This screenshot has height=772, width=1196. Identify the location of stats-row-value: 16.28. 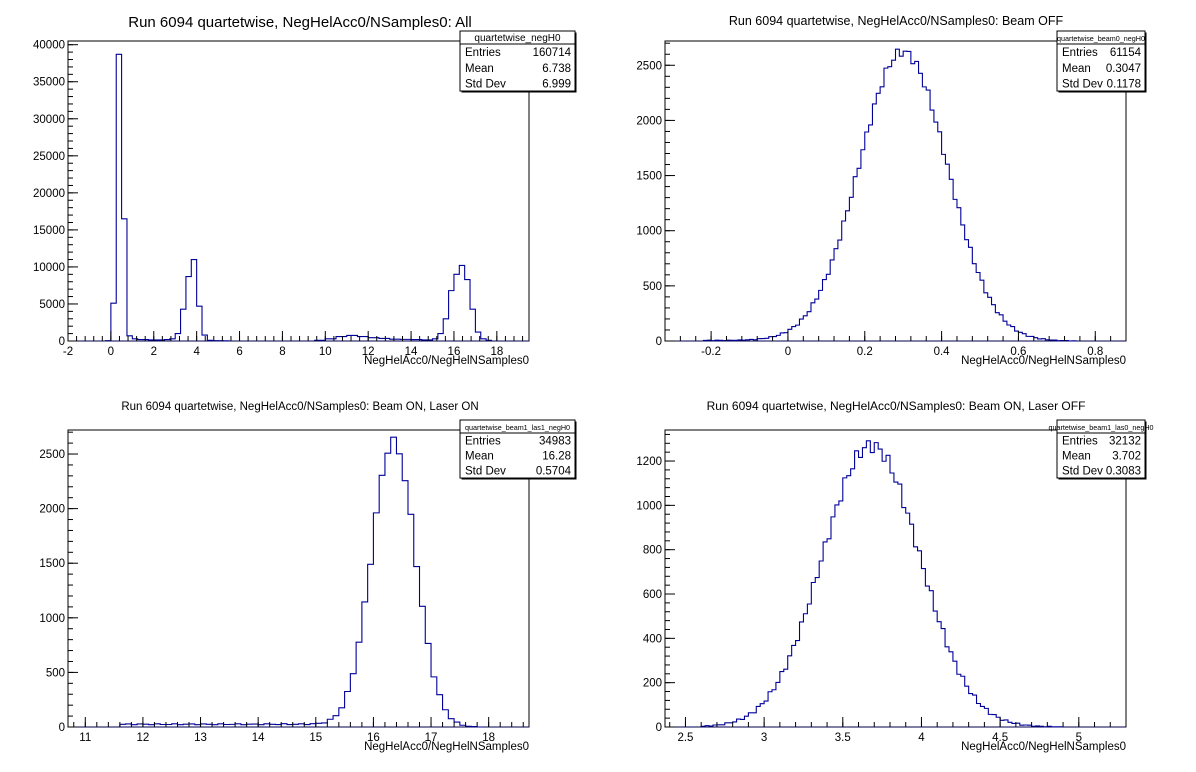
(556, 457).